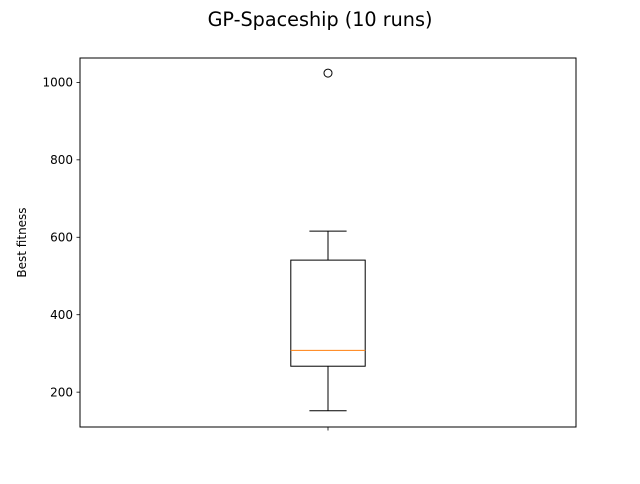 This screenshot has width=640, height=484. What do you see at coordinates (57, 83) in the screenshot?
I see `y-tick-label: 1000` at bounding box center [57, 83].